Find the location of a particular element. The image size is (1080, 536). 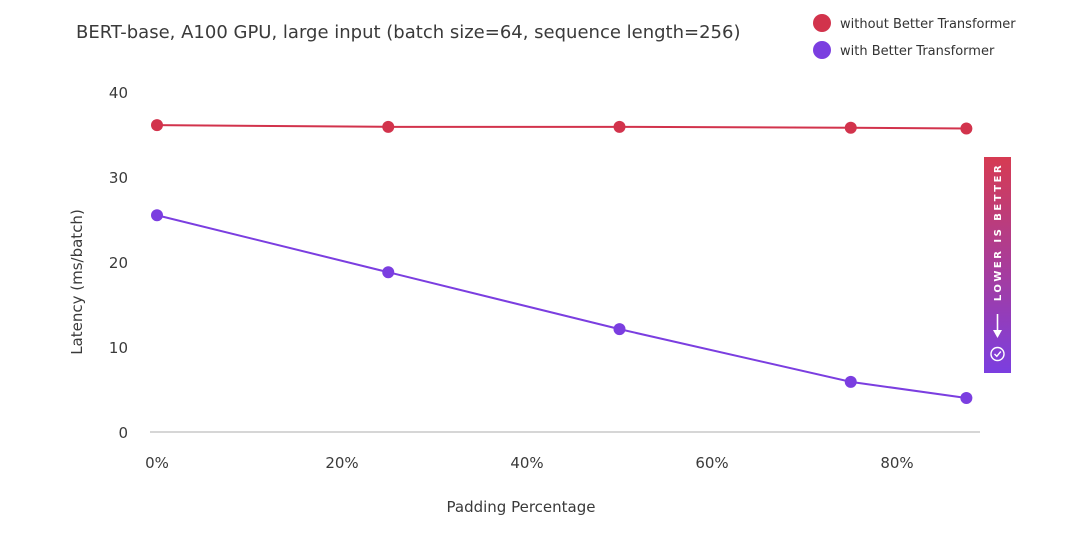

x-axis-label: Padding Percentage is located at coordinates (521, 507).